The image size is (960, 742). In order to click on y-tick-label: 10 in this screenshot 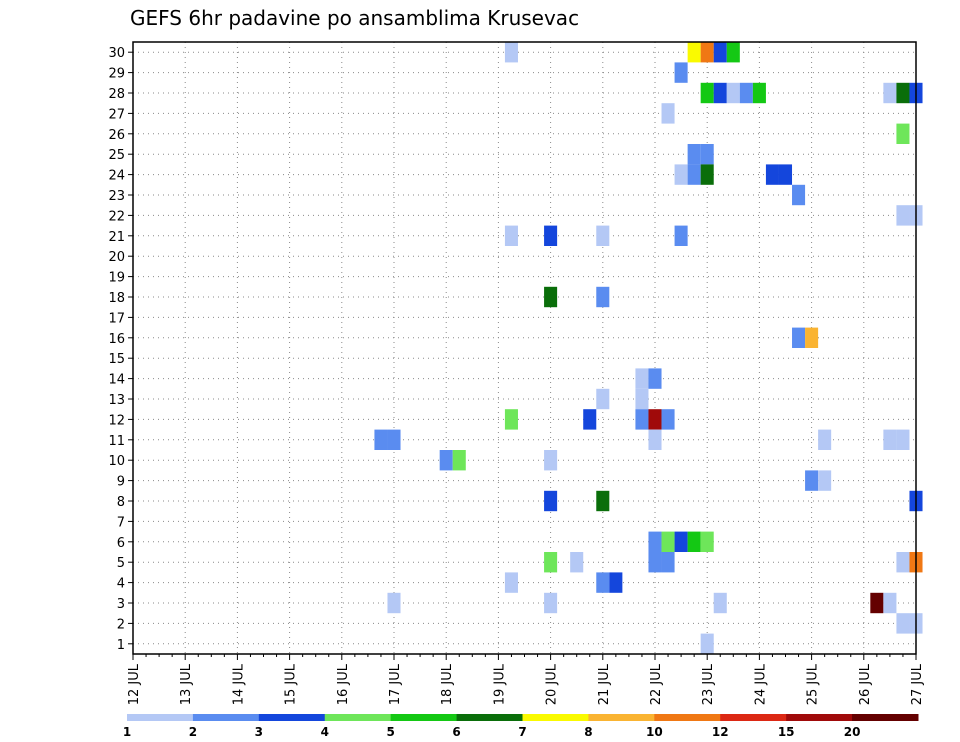, I will do `click(116, 461)`.